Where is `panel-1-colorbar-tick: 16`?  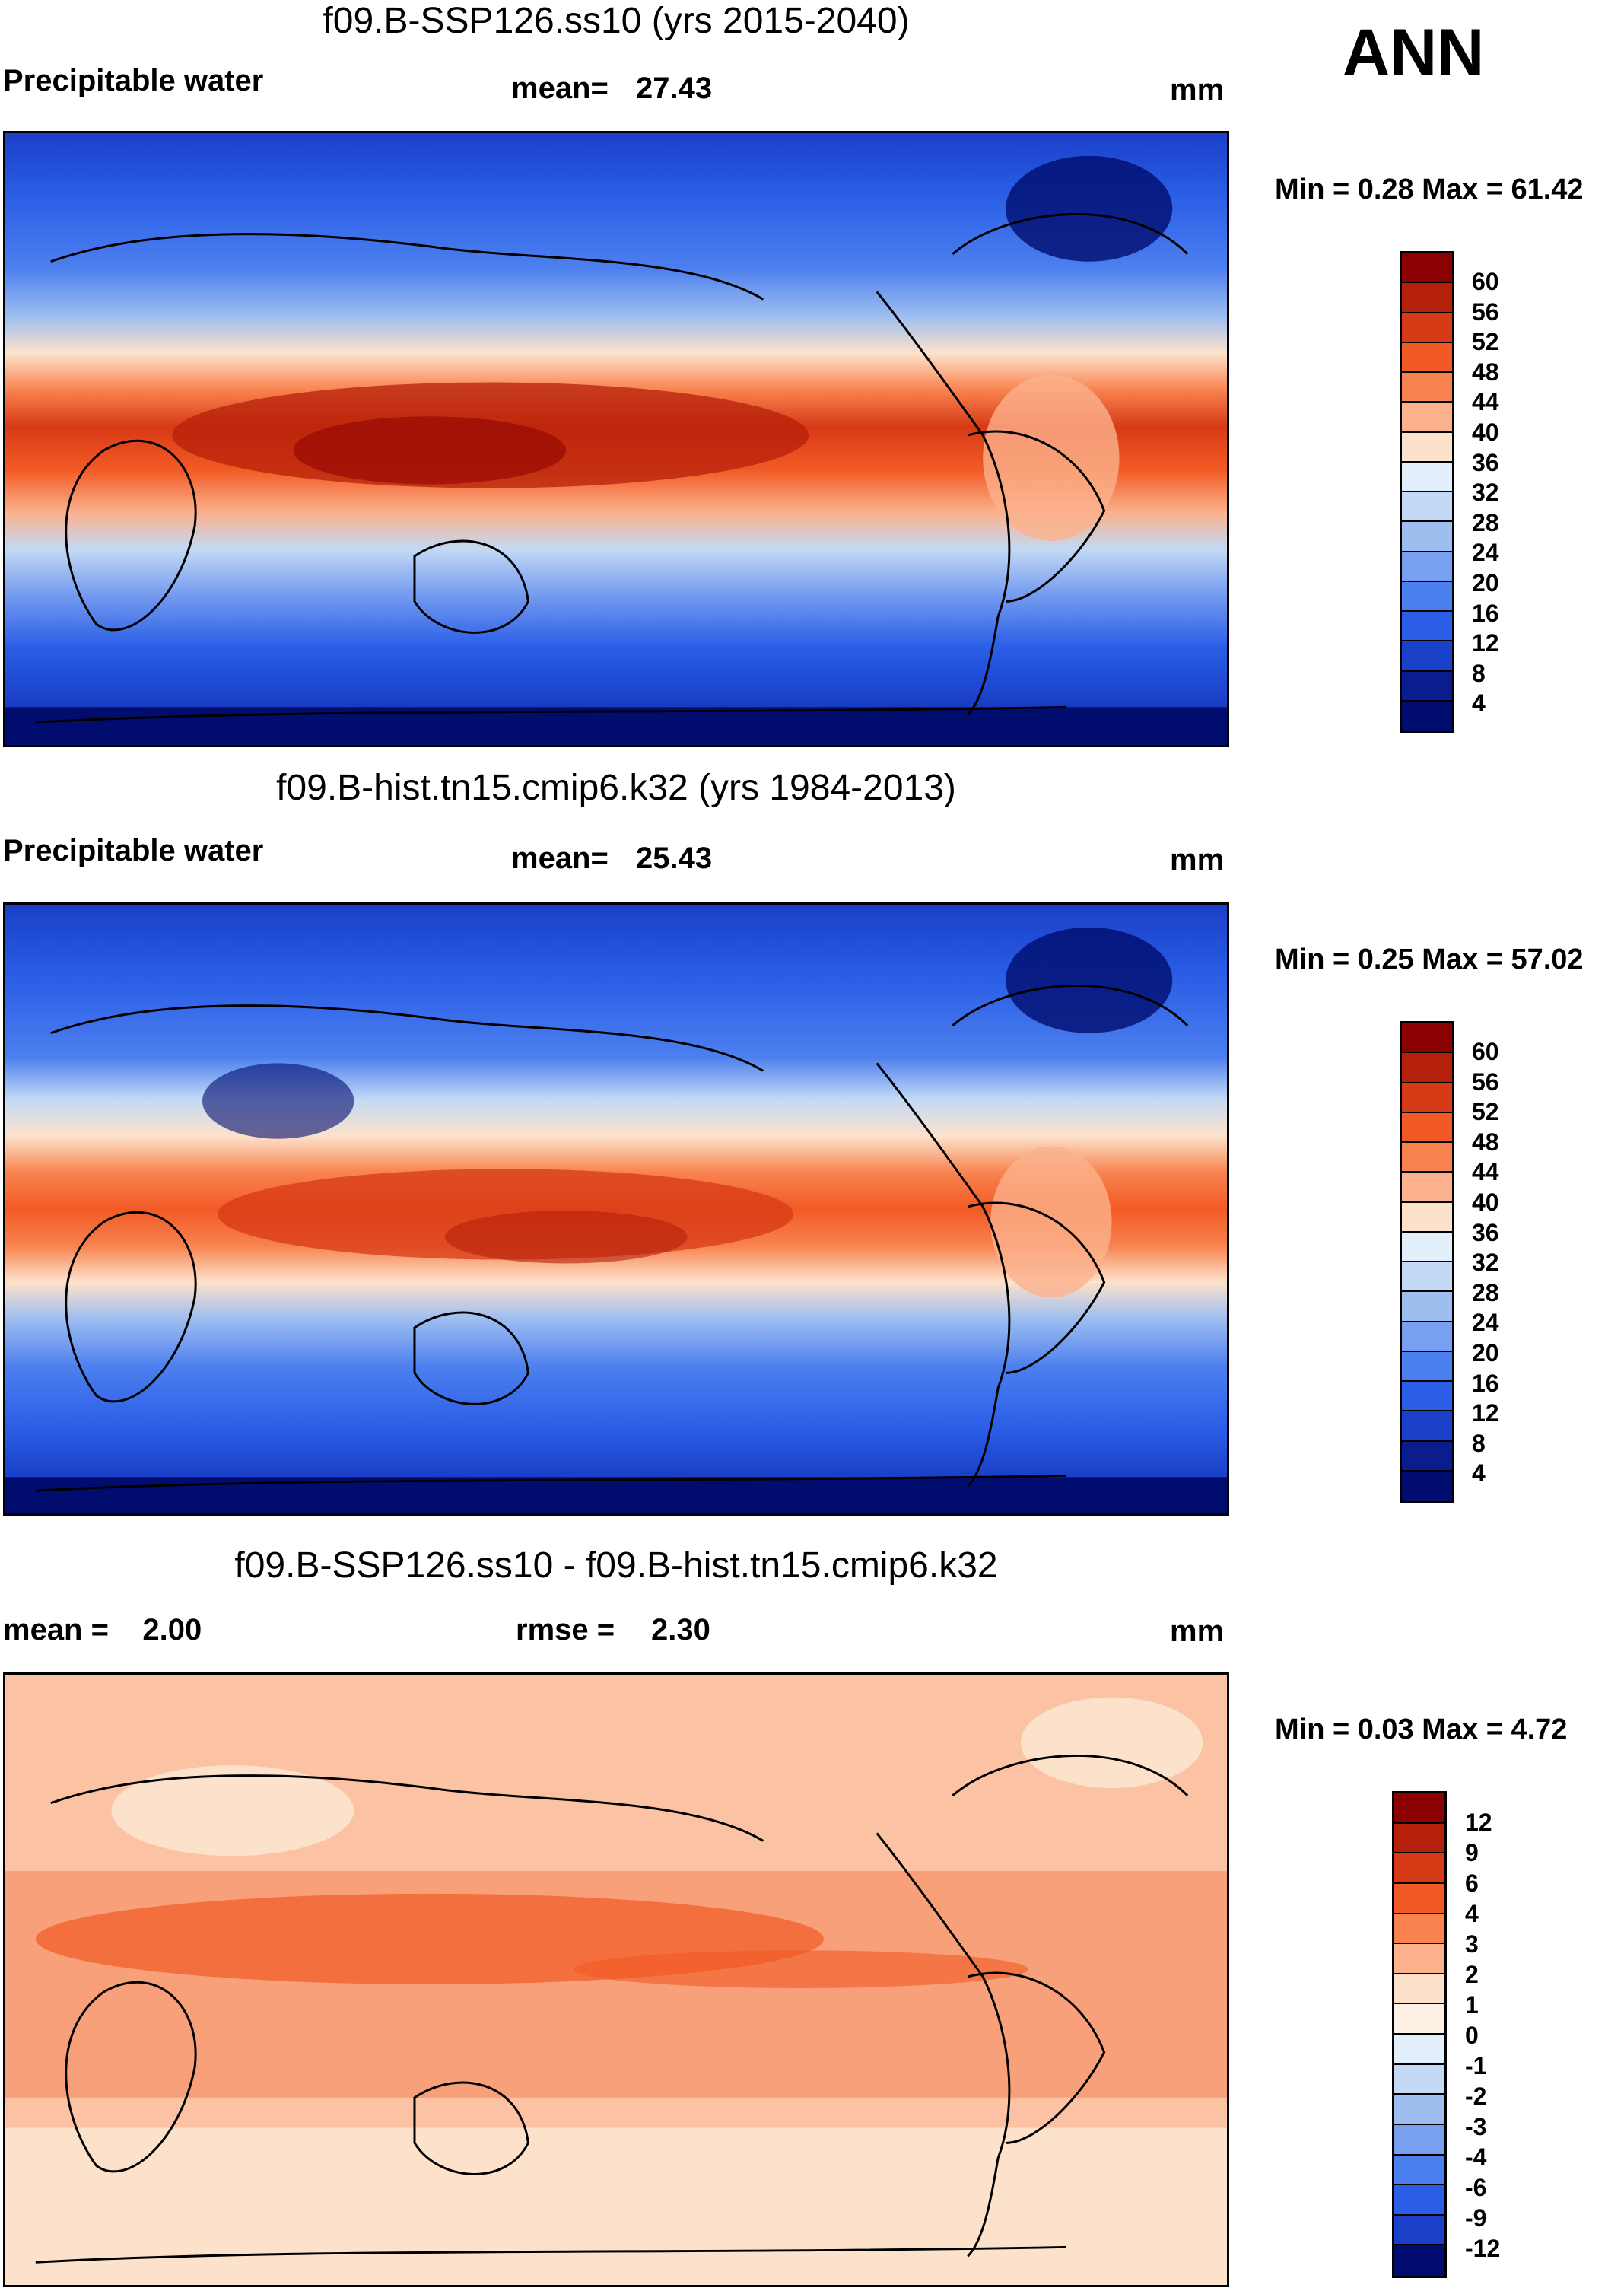 panel-1-colorbar-tick: 16 is located at coordinates (1485, 613).